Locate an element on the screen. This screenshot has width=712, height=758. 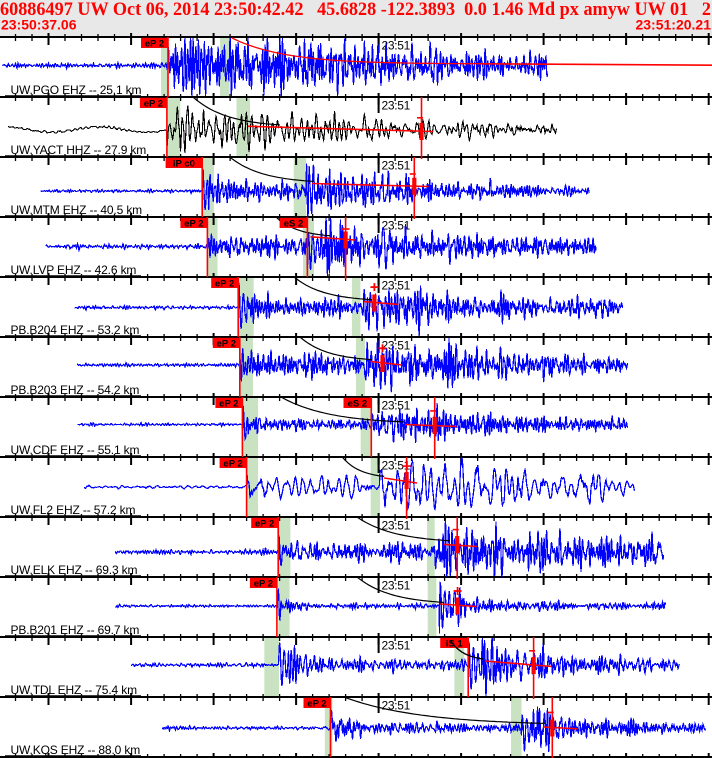
svg-text: PB.B204 EHZ -- 53.2 km is located at coordinates (75, 330).